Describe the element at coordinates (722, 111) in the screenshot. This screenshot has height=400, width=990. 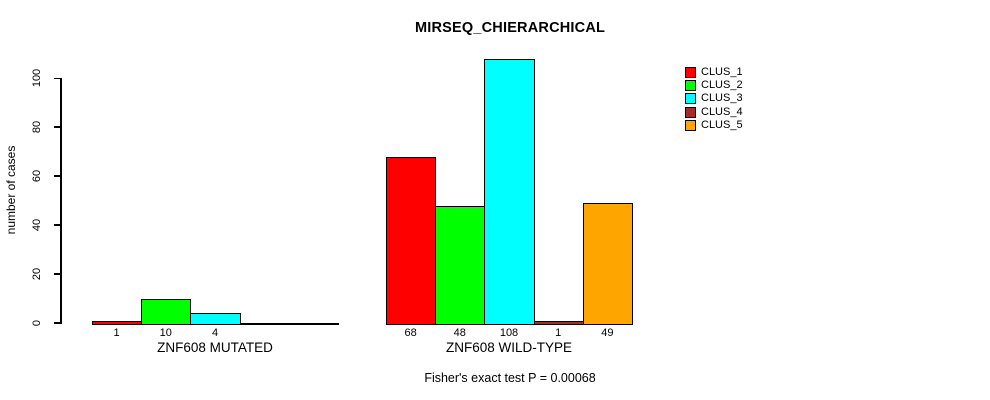
I see `legend-label-clus_4: CLUS_4` at that location.